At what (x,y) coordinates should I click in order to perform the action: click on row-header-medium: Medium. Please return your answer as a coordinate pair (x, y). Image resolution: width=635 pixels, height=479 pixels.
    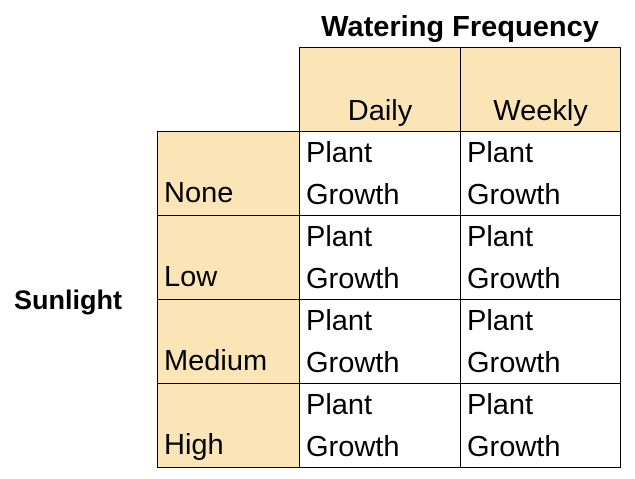
    Looking at the image, I should click on (228, 341).